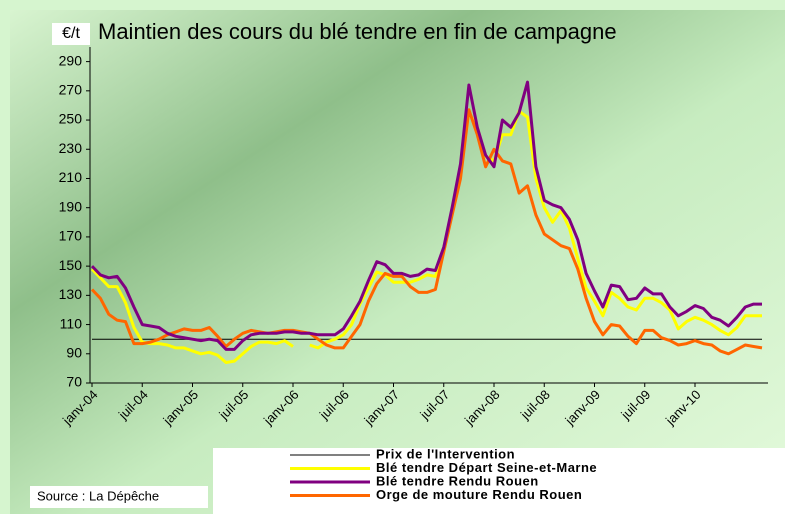 This screenshot has width=785, height=514. What do you see at coordinates (71, 236) in the screenshot?
I see `y-tick-label: 170` at bounding box center [71, 236].